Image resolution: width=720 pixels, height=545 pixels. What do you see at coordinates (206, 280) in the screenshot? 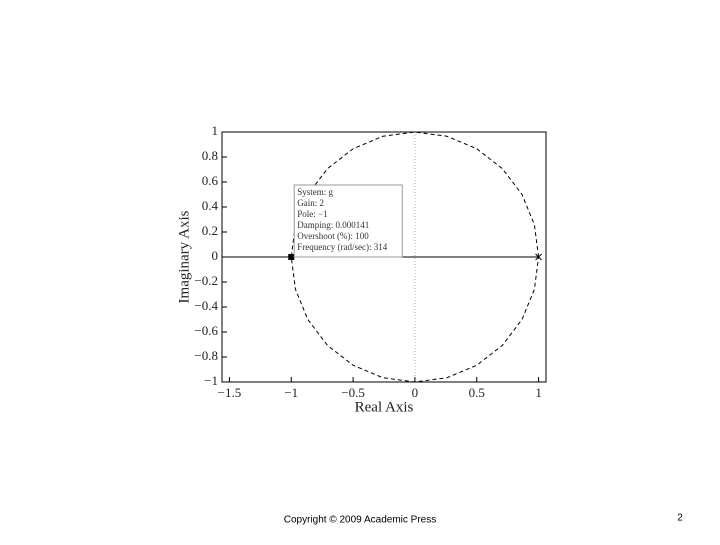
I see `y-tick-label: −0.2` at bounding box center [206, 280].